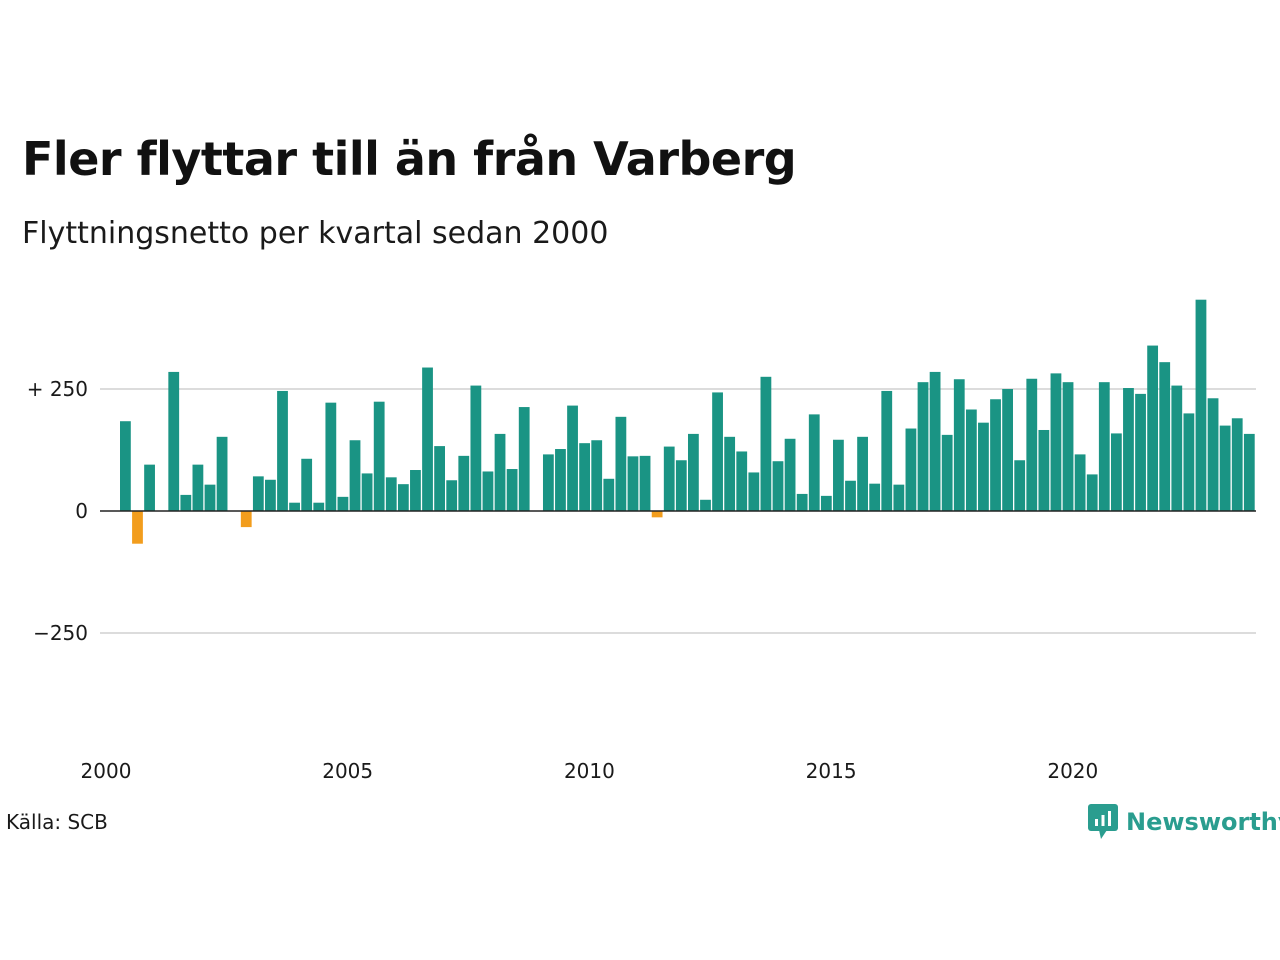 The width and height of the screenshot is (1280, 960). I want to click on bar: 2010 K1: 66, so click(609, 494).